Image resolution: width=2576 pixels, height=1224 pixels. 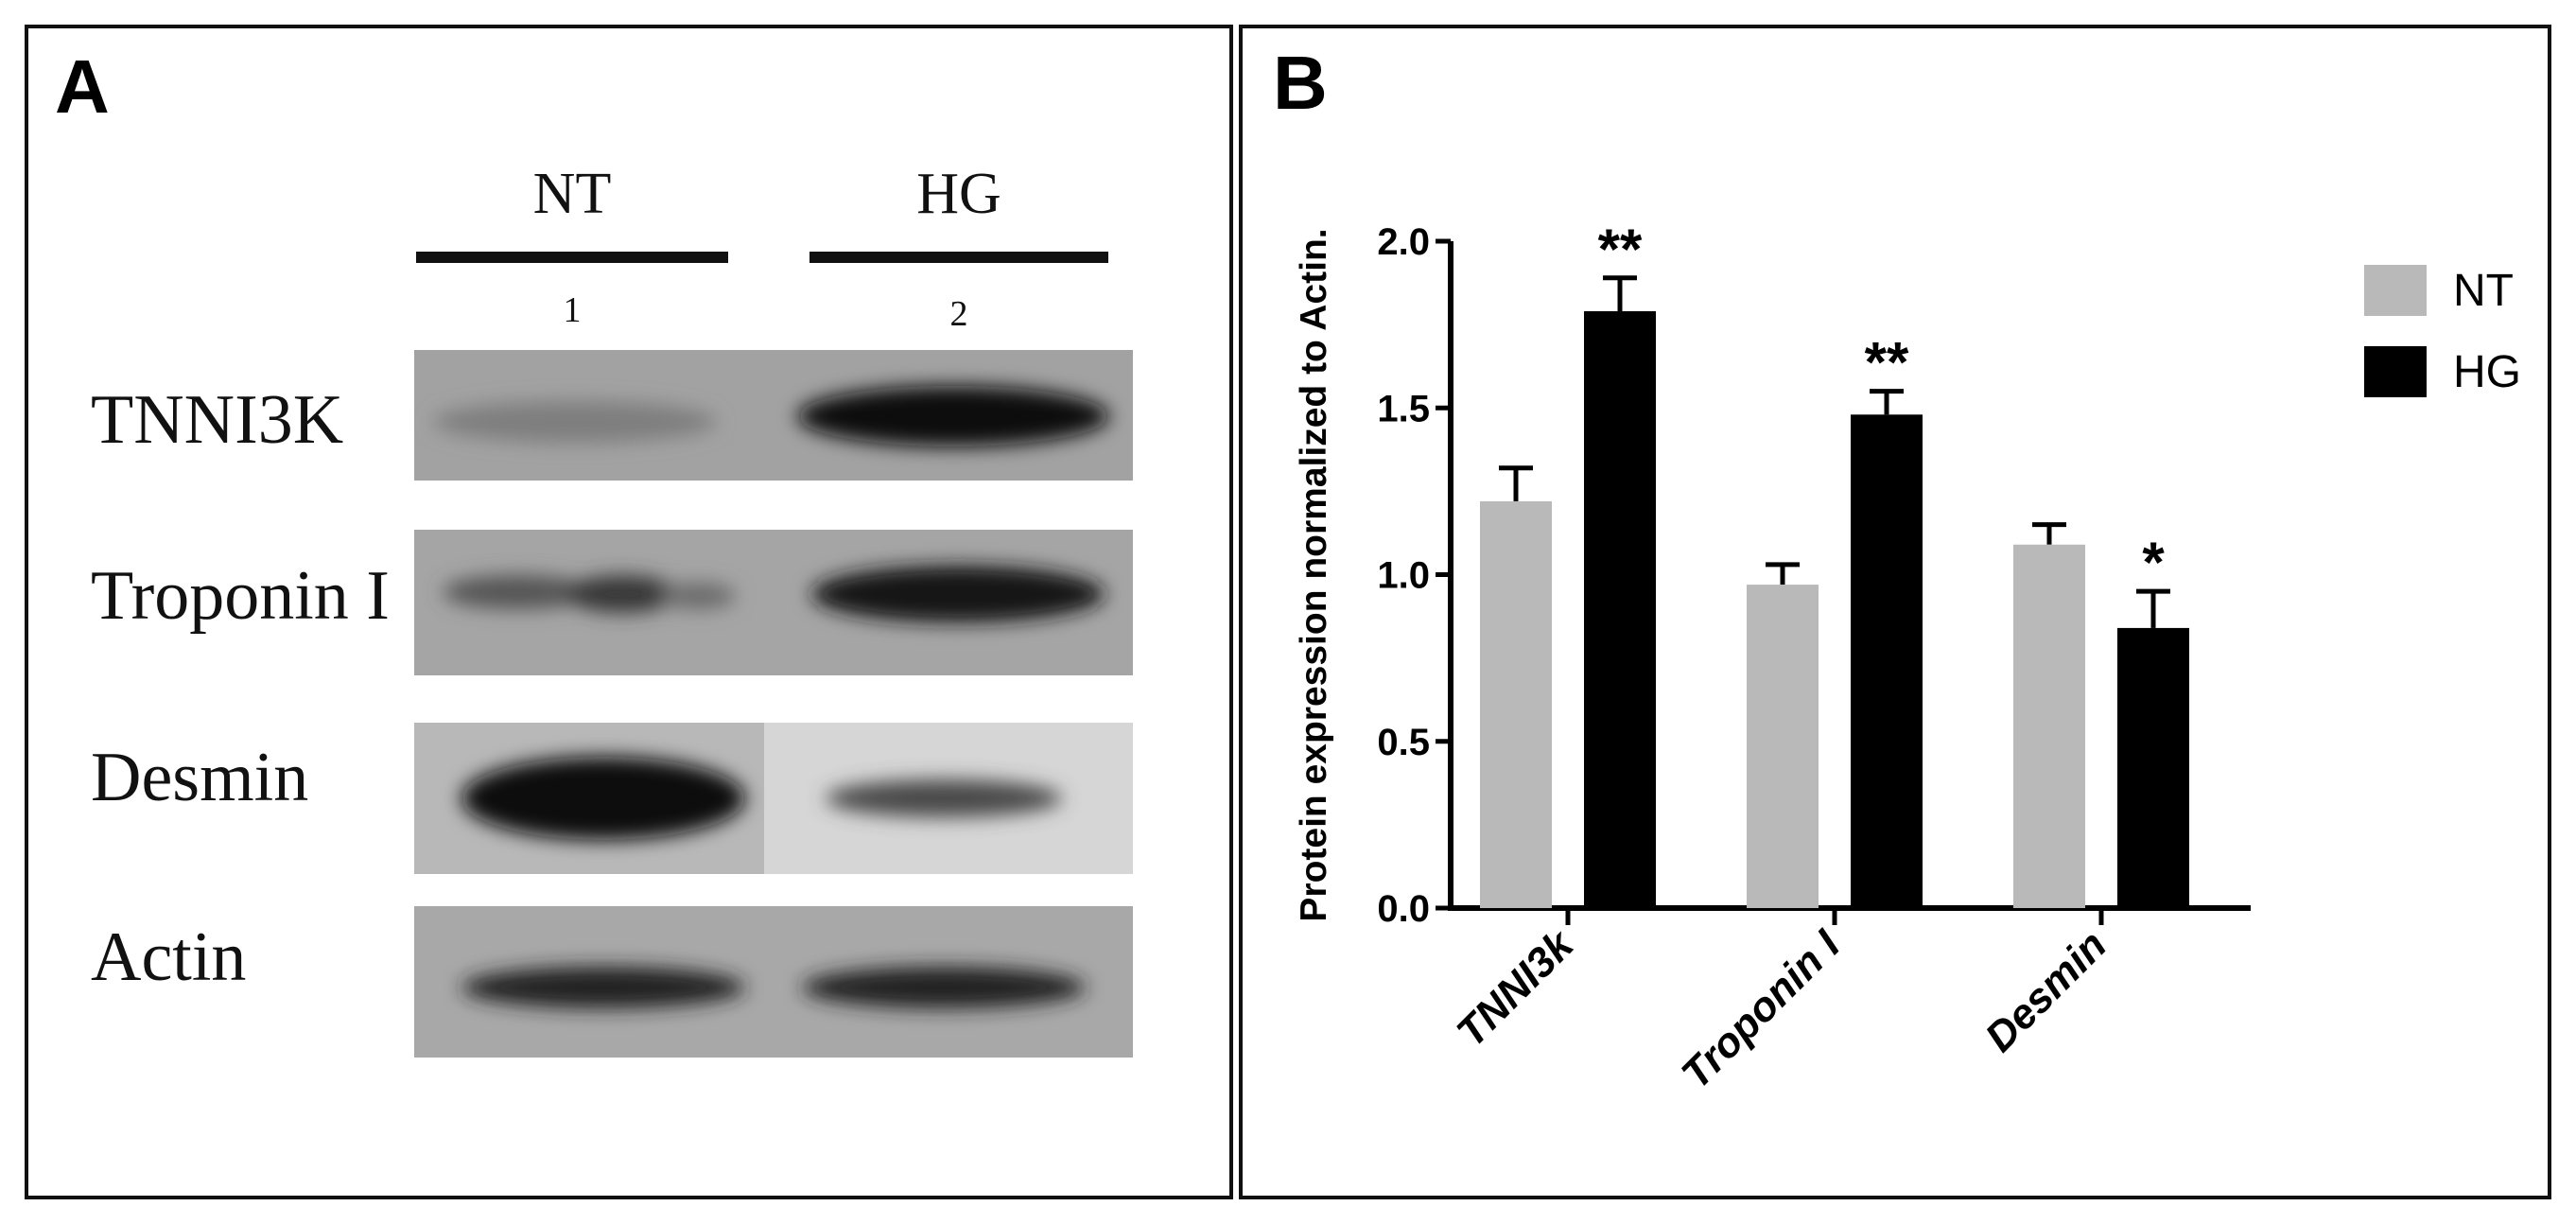 I want to click on x-tick-label: Desmin, so click(x=2045, y=991).